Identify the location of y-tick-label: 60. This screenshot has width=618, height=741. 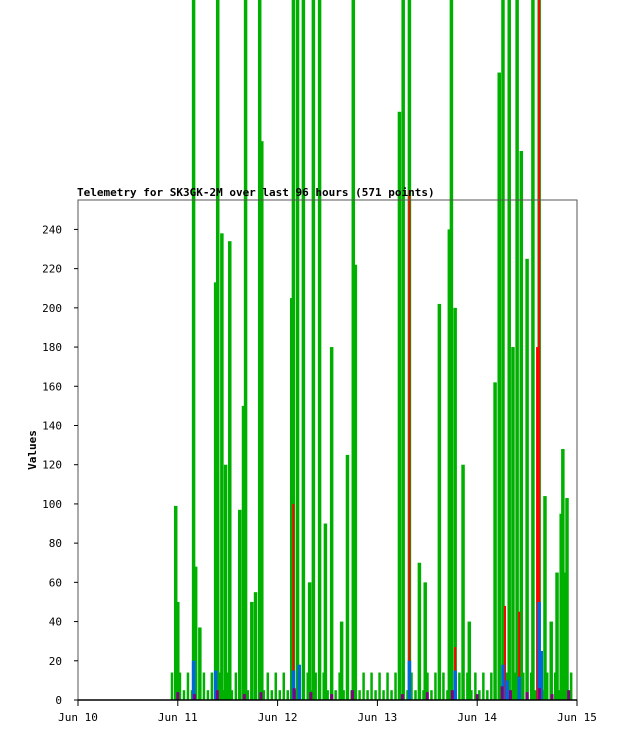
(55, 582).